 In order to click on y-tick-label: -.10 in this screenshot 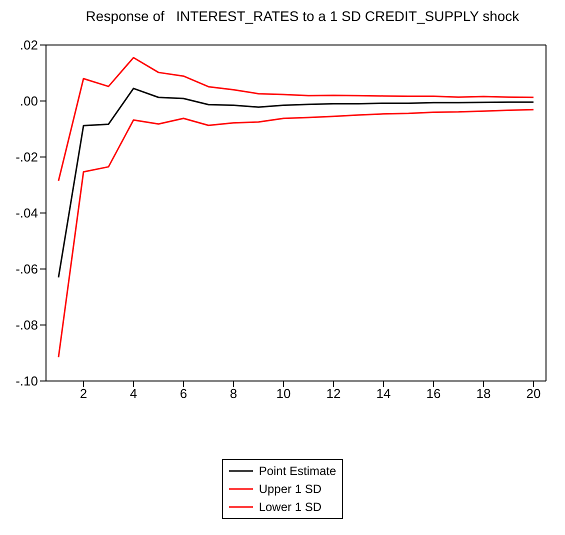, I will do `click(27, 381)`.